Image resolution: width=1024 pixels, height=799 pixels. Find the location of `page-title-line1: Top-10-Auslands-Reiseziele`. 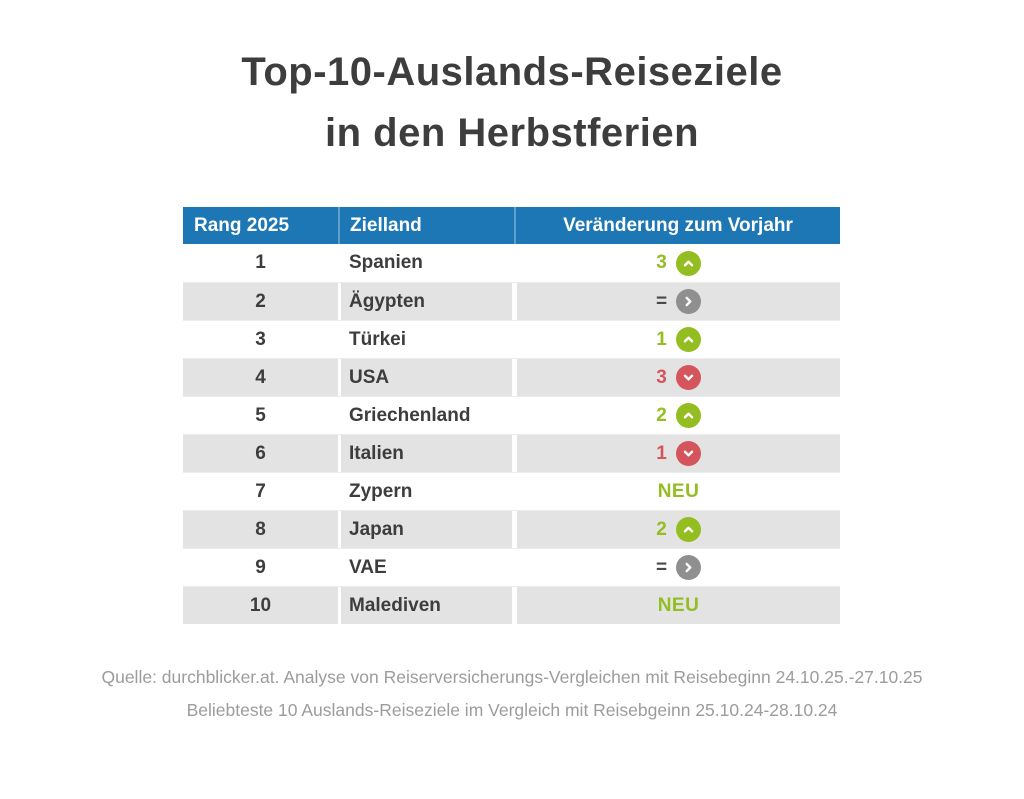

page-title-line1: Top-10-Auslands-Reiseziele is located at coordinates (512, 72).